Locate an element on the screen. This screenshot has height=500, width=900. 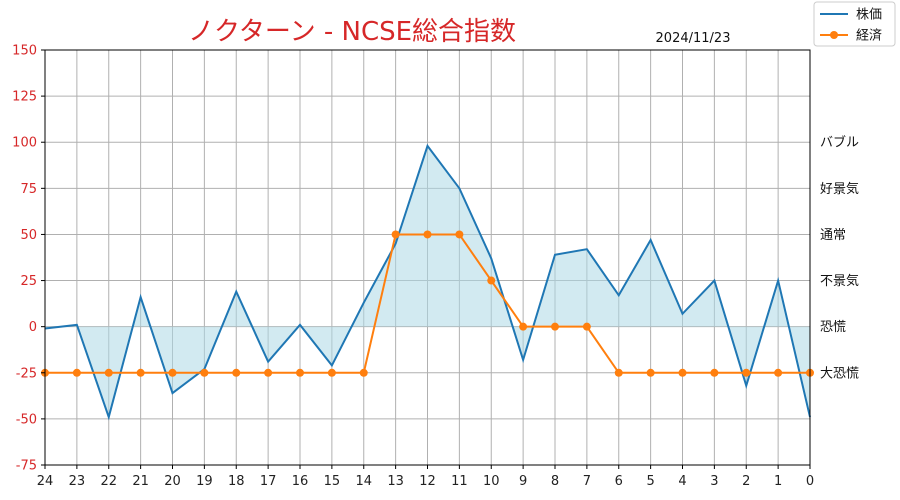
level-label: 大恐慌 is located at coordinates (839, 373).